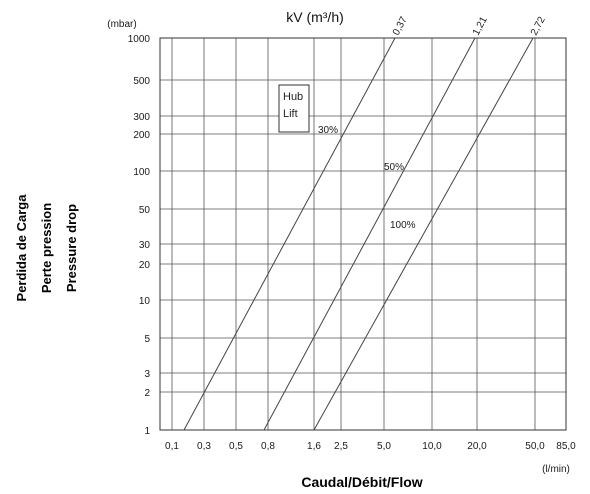 Image resolution: width=590 pixels, height=494 pixels. I want to click on x-tick-labels: 0,1 0,3 0,5 0,8 1,6 2,5 5,0 10,0 20,0 50,0 85,0, so click(370, 446).